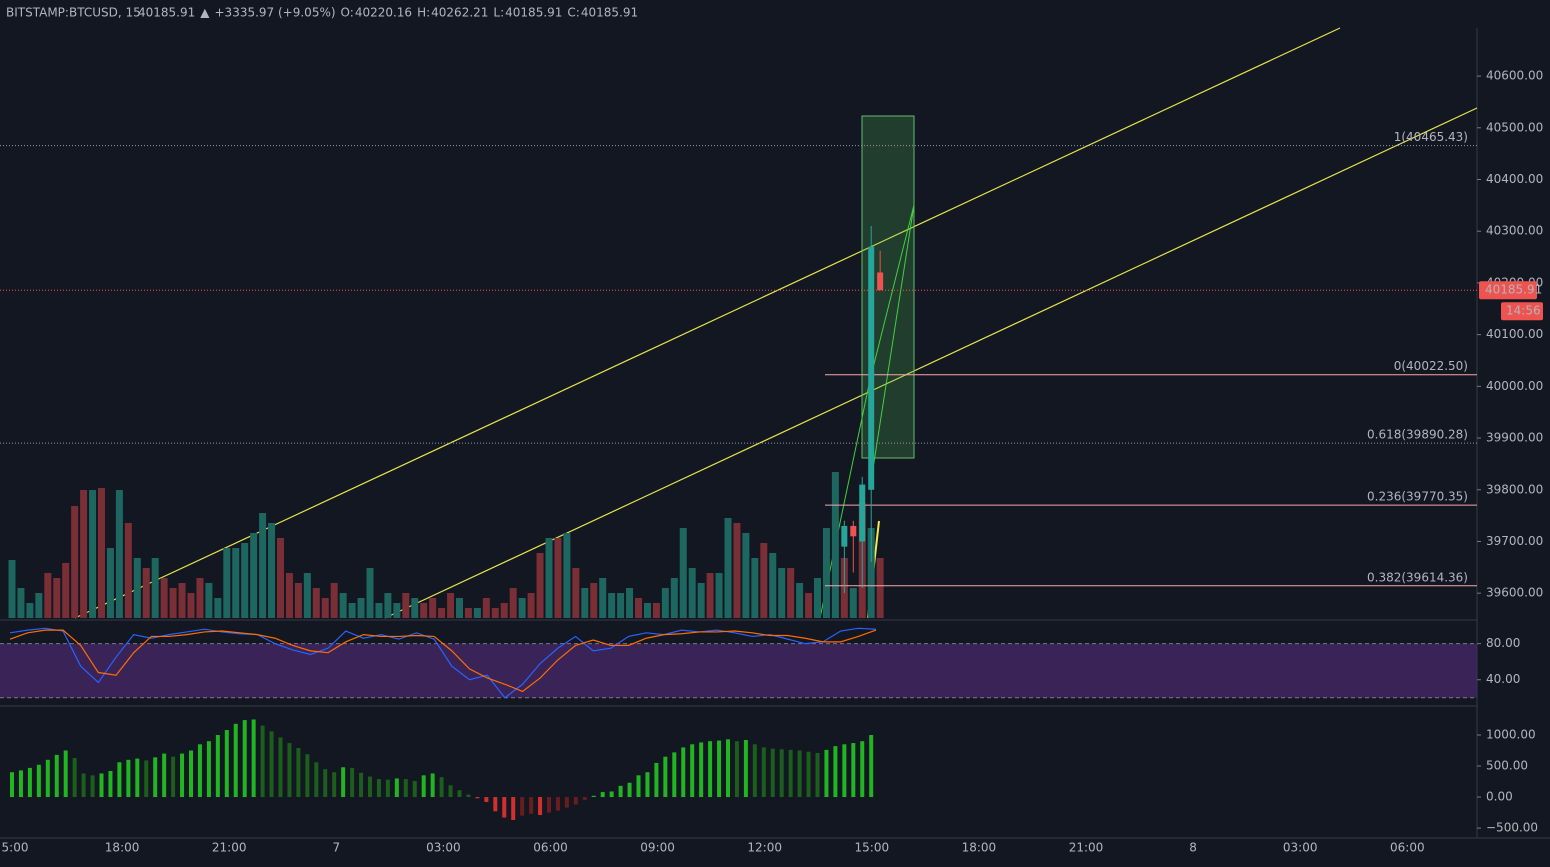 The height and width of the screenshot is (867, 1550). What do you see at coordinates (1514, 593) in the screenshot?
I see `y-tick-label: 39600.00` at bounding box center [1514, 593].